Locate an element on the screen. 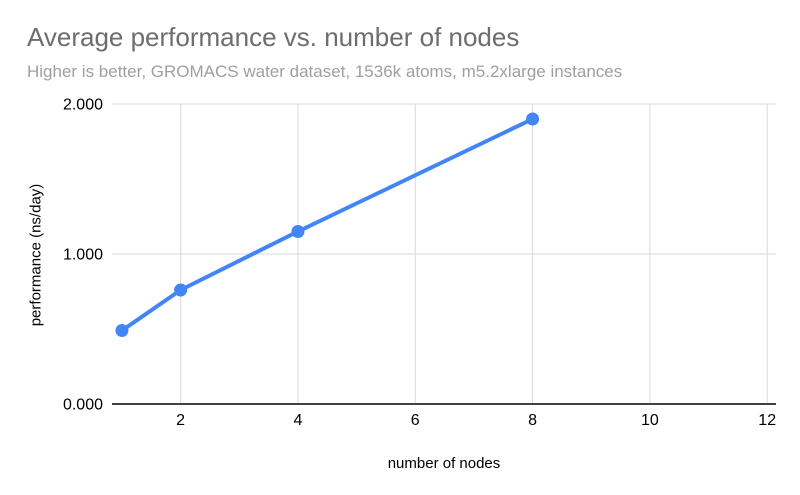 The image size is (800, 495). x-tick-label: 4 is located at coordinates (297, 420).